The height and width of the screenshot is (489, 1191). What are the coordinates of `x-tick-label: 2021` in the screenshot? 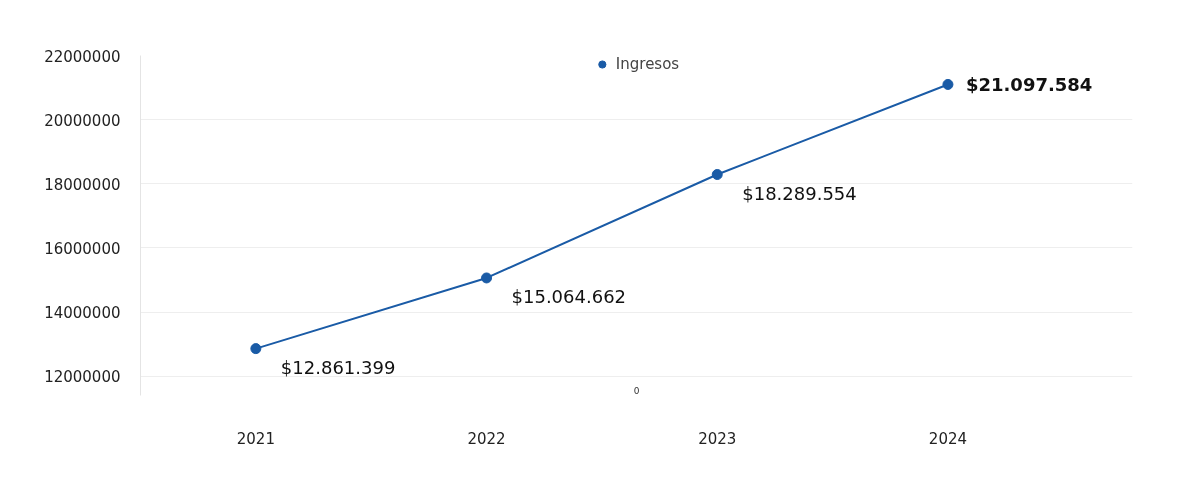 It's located at (255, 438).